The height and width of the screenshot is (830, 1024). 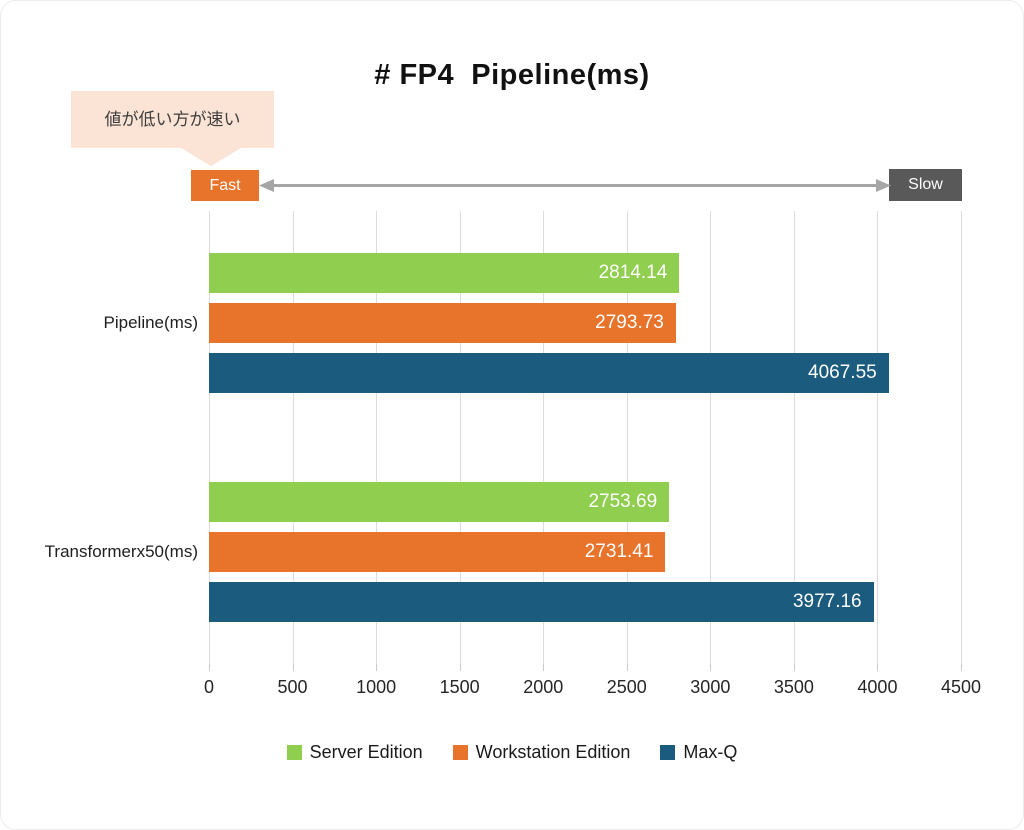 I want to click on slow-label: Slow, so click(x=925, y=185).